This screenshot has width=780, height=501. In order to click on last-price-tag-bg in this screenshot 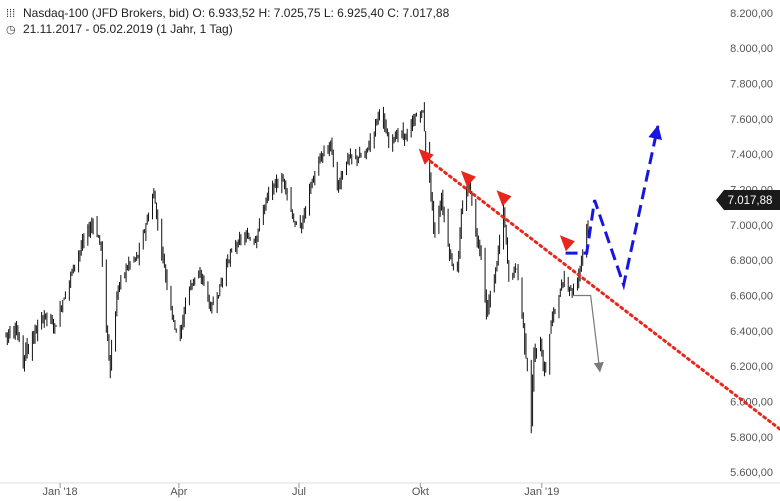, I will do `click(748, 200)`.